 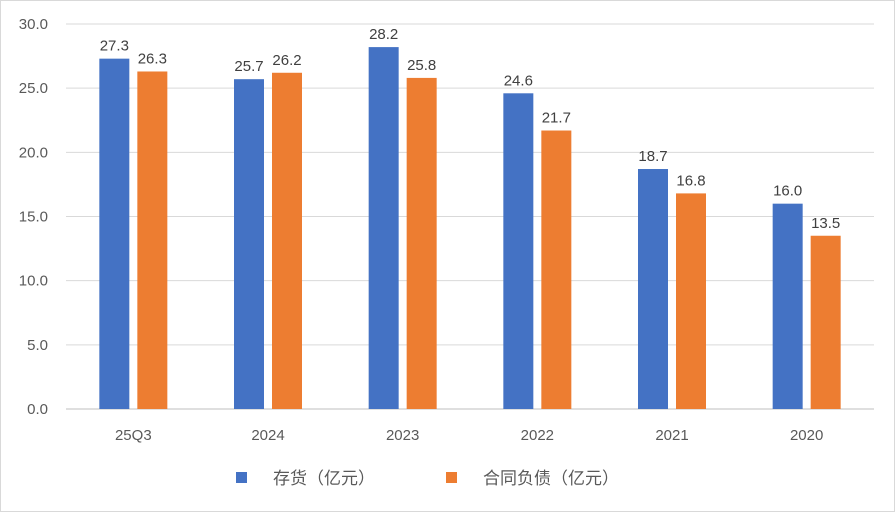 I want to click on x-tick-label: 2024, so click(x=267, y=435).